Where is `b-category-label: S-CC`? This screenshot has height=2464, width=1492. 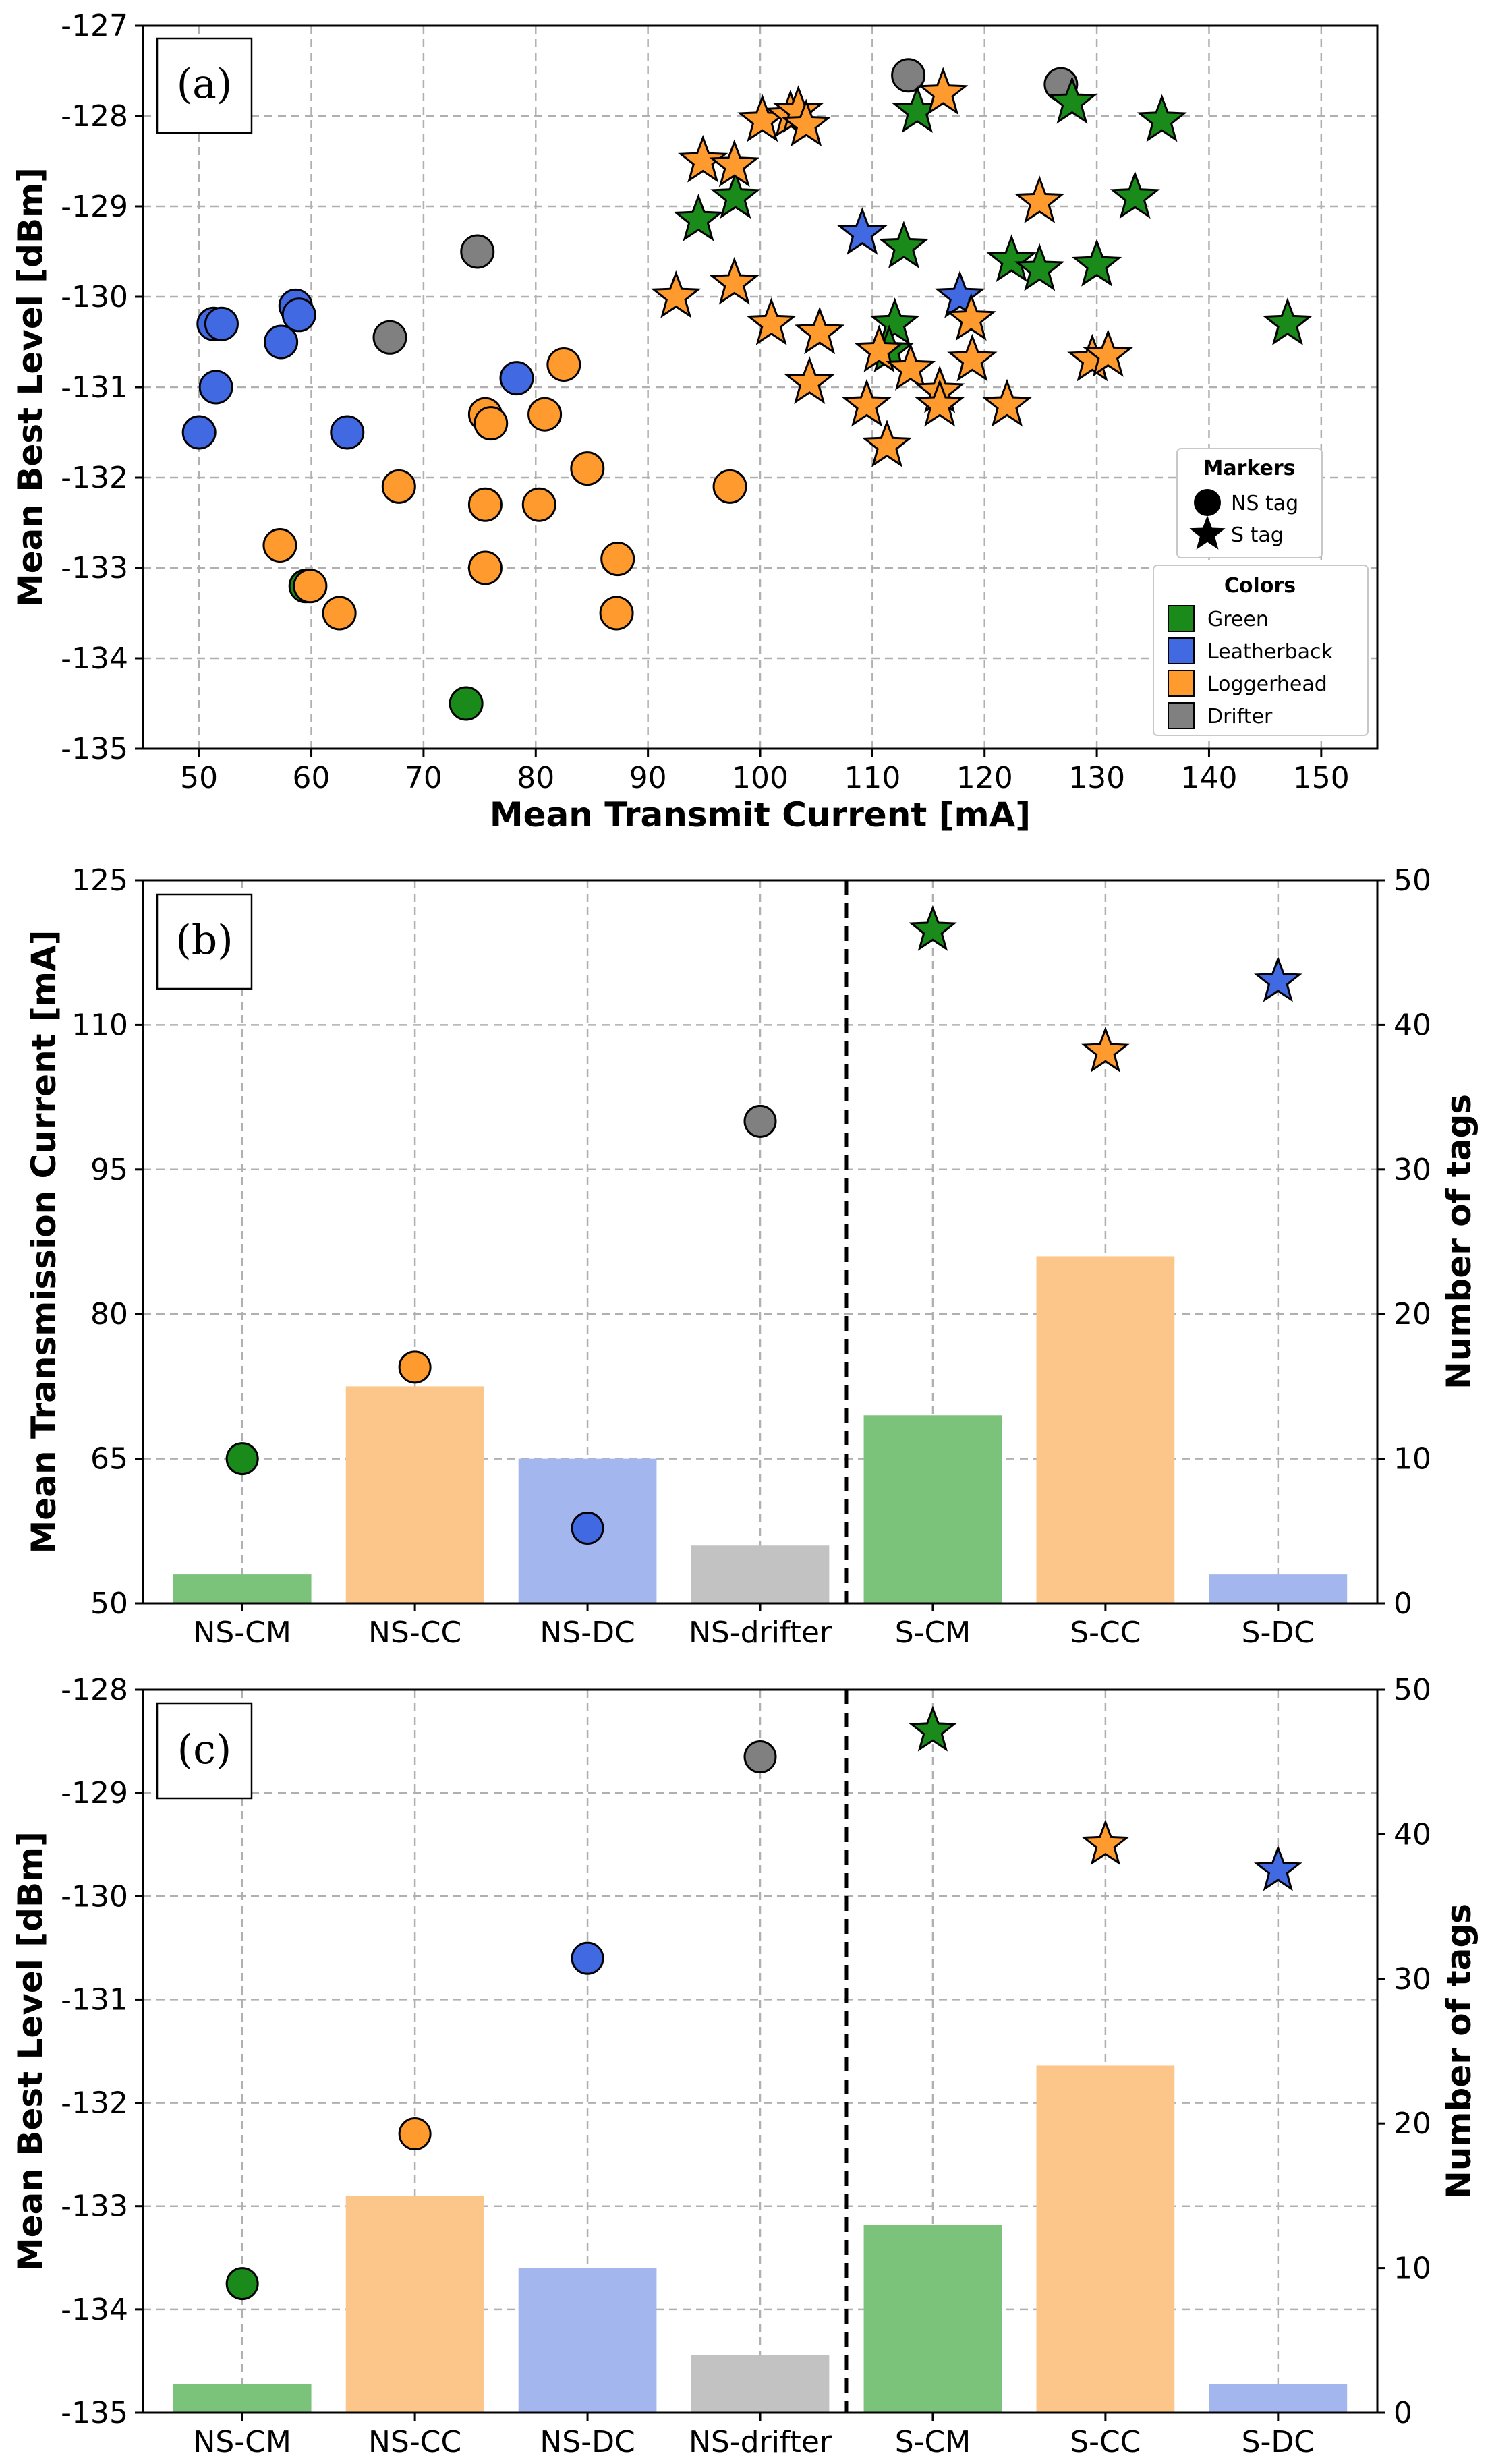 b-category-label: S-CC is located at coordinates (1105, 1632).